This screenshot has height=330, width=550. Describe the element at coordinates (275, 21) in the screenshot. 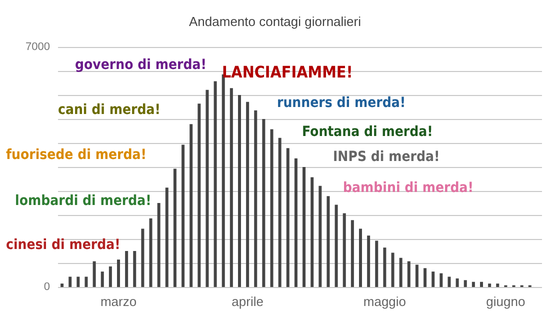

I see `chart-title: Andamento contagi giornalieri` at that location.